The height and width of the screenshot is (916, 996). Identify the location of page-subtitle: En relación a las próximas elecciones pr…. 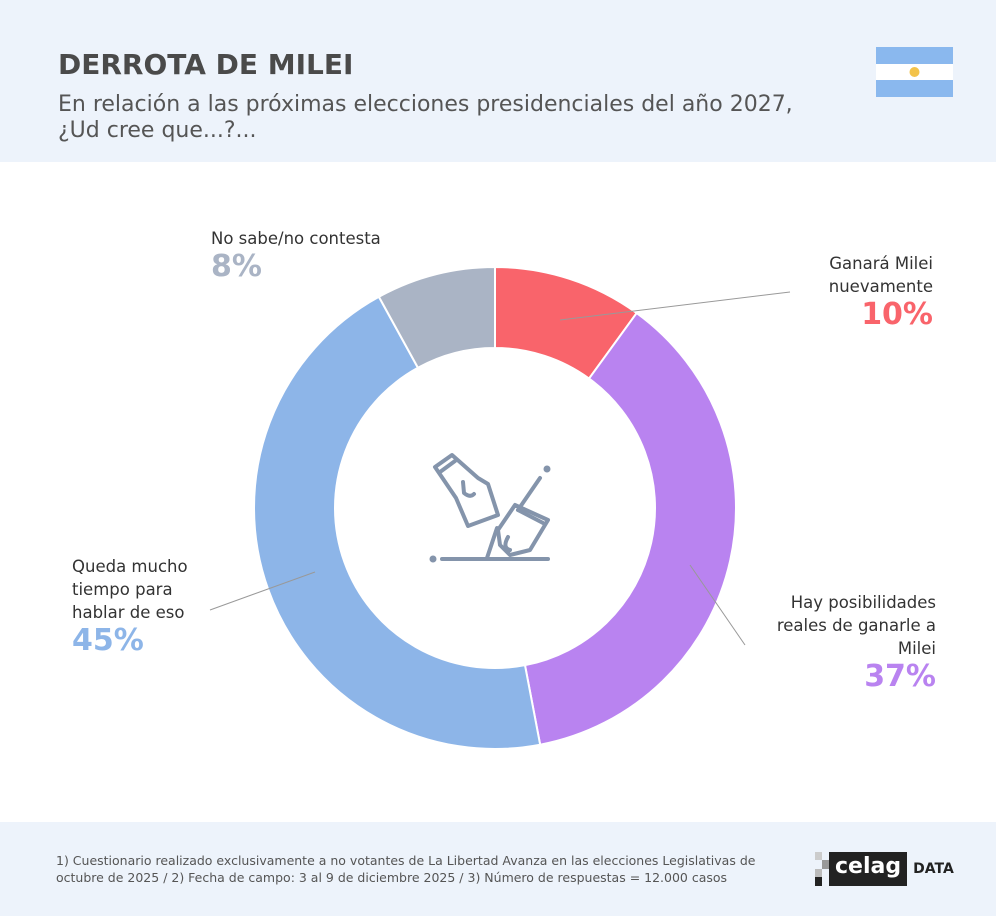
(425, 117).